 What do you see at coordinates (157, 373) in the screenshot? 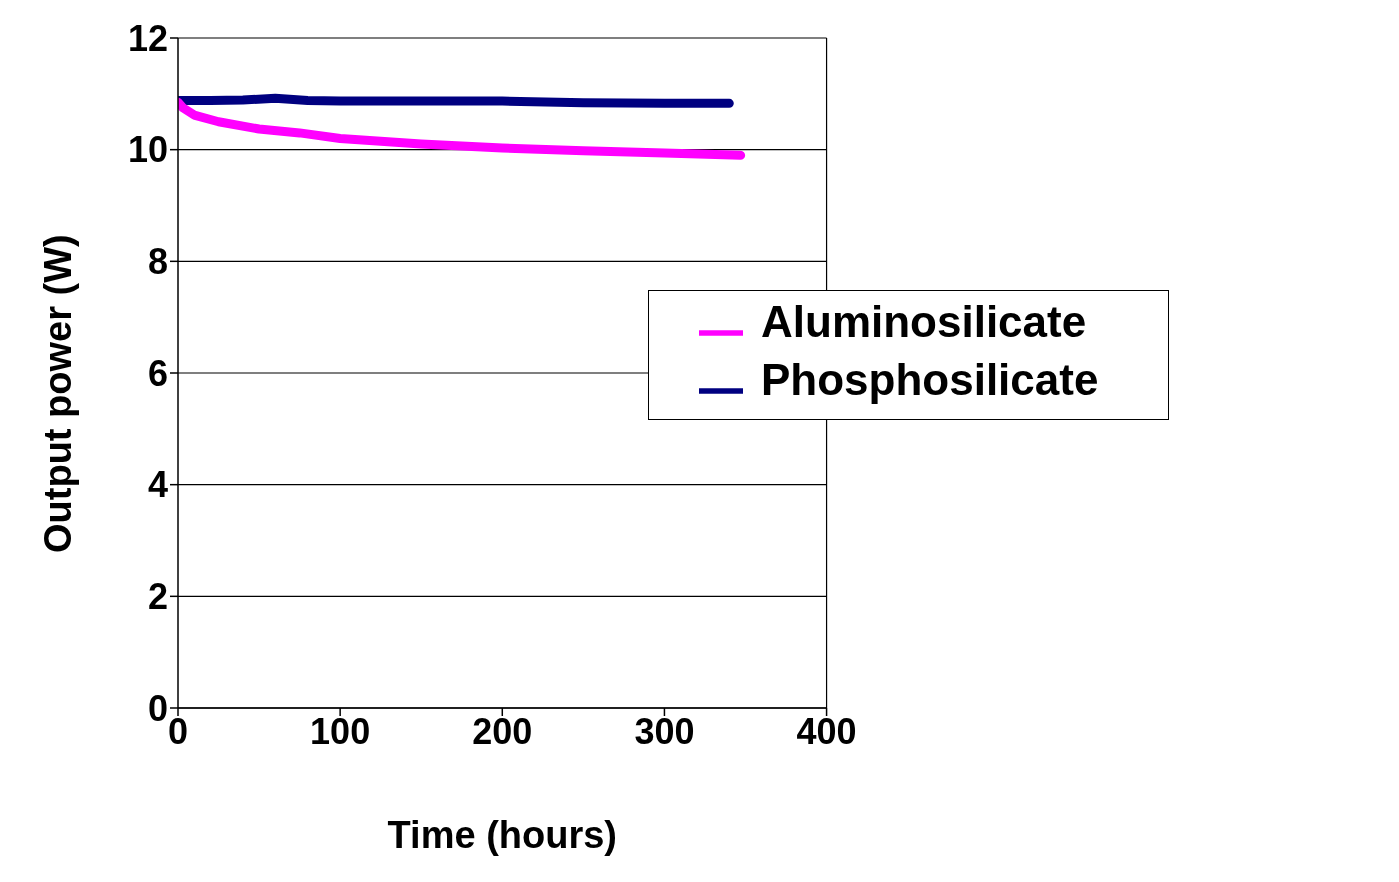
I see `y-tick-label: 6` at bounding box center [157, 373].